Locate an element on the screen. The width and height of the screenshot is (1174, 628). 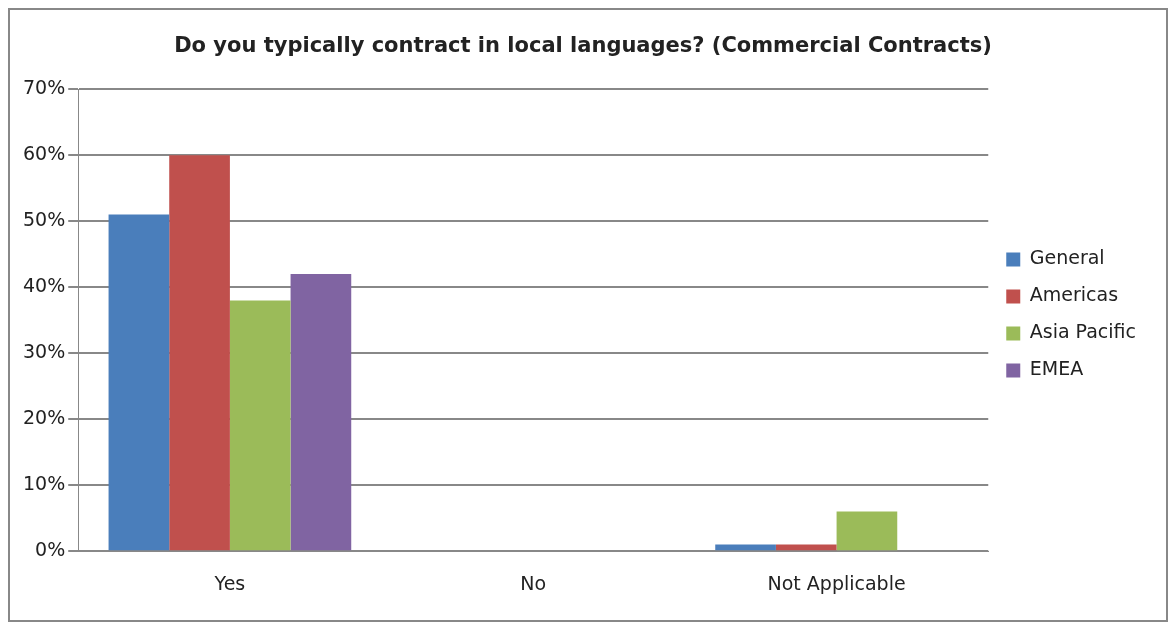
y-tick-label: 30% is located at coordinates (44, 351).